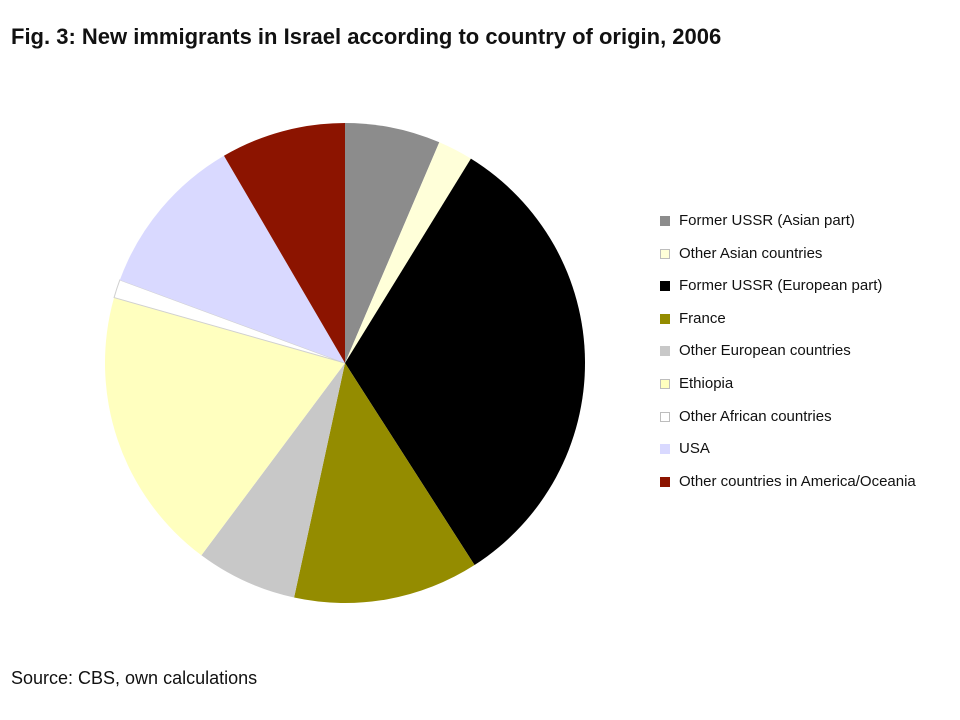  What do you see at coordinates (134, 678) in the screenshot?
I see `source-note: Source: CBS, own calculations` at bounding box center [134, 678].